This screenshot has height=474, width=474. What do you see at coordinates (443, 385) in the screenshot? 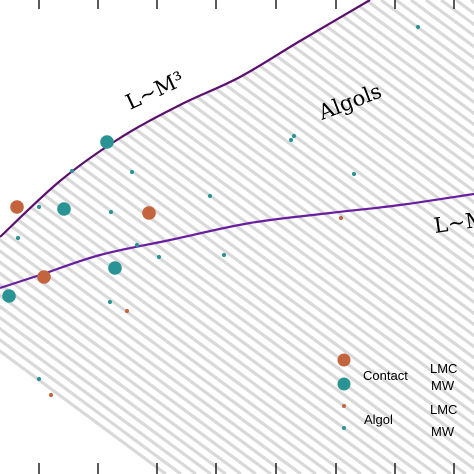
I see `legend-contact-mw-text: MW` at bounding box center [443, 385].